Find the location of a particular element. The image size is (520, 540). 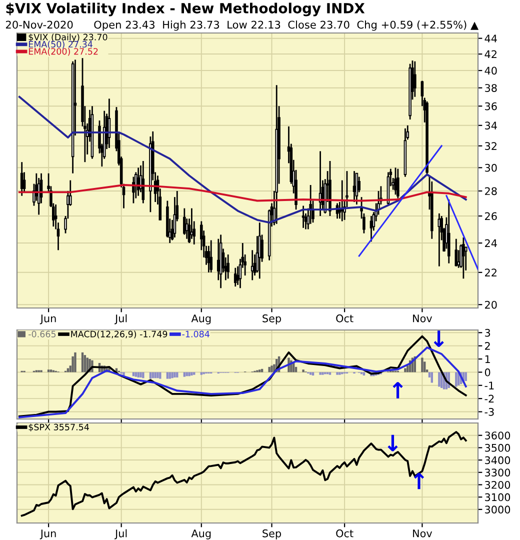

y-tick-label: 2 is located at coordinates (487, 346).